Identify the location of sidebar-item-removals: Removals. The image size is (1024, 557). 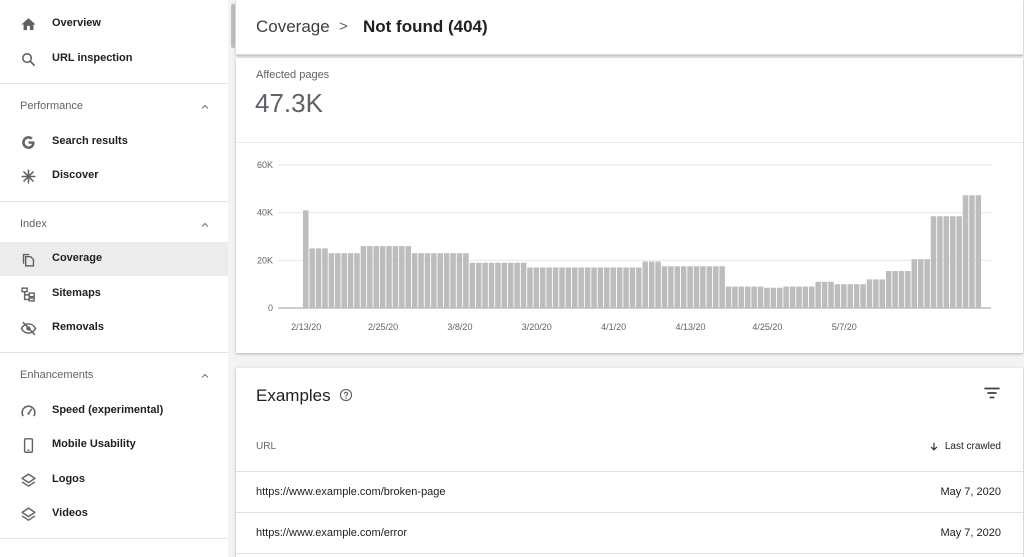
(114, 328).